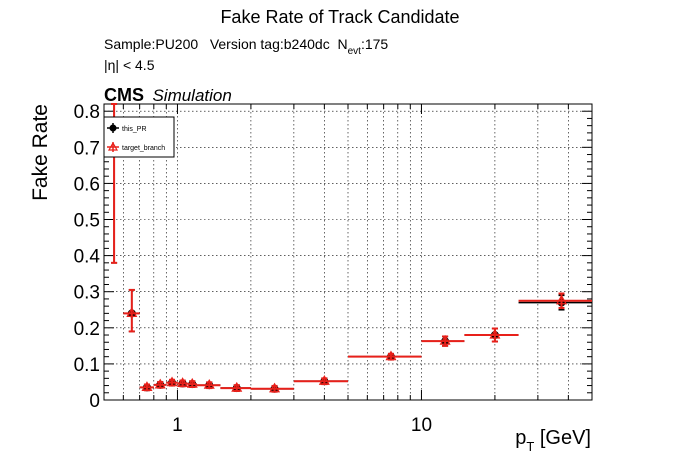  Describe the element at coordinates (530, 446) in the screenshot. I see `x-axis-label-sub: T` at that location.